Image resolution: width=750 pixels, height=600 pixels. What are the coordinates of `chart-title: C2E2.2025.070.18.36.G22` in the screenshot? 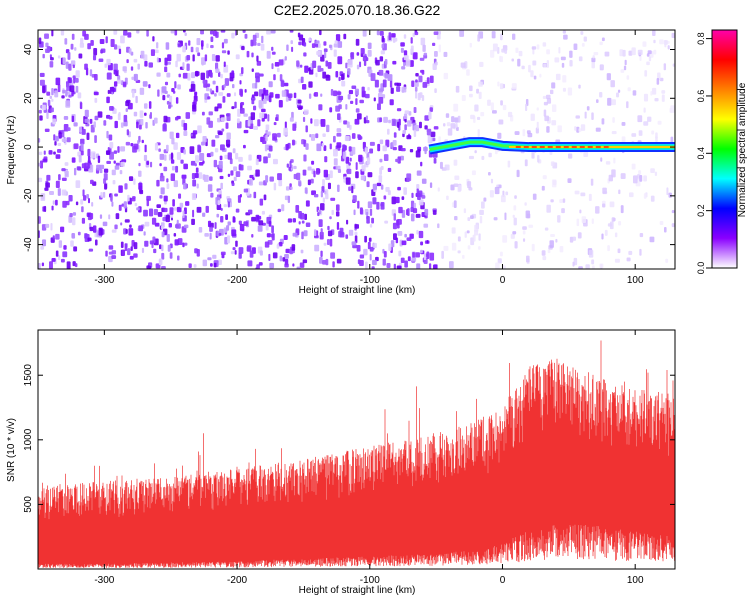 It's located at (357, 10).